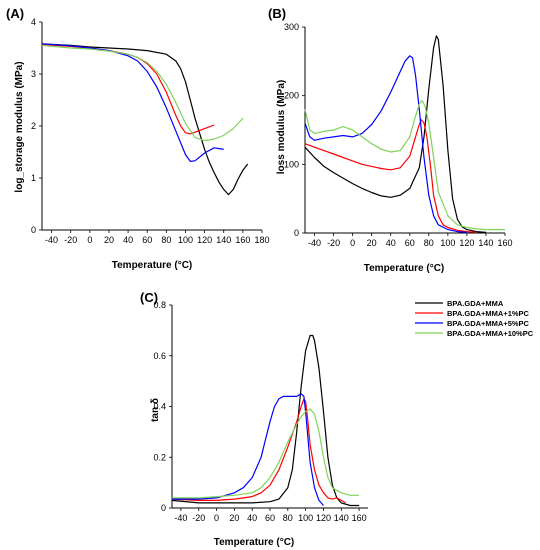 The width and height of the screenshot is (540, 550). What do you see at coordinates (185, 240) in the screenshot?
I see `panel-a-x-tick-label: 100` at bounding box center [185, 240].